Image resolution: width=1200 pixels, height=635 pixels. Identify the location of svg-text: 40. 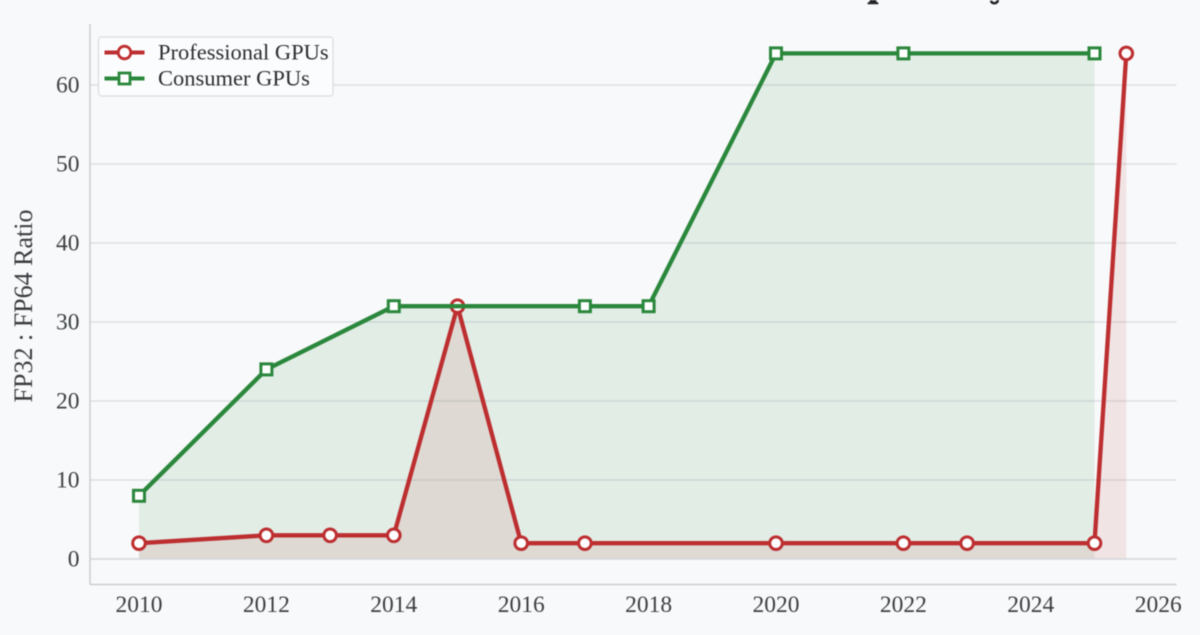
(68, 244).